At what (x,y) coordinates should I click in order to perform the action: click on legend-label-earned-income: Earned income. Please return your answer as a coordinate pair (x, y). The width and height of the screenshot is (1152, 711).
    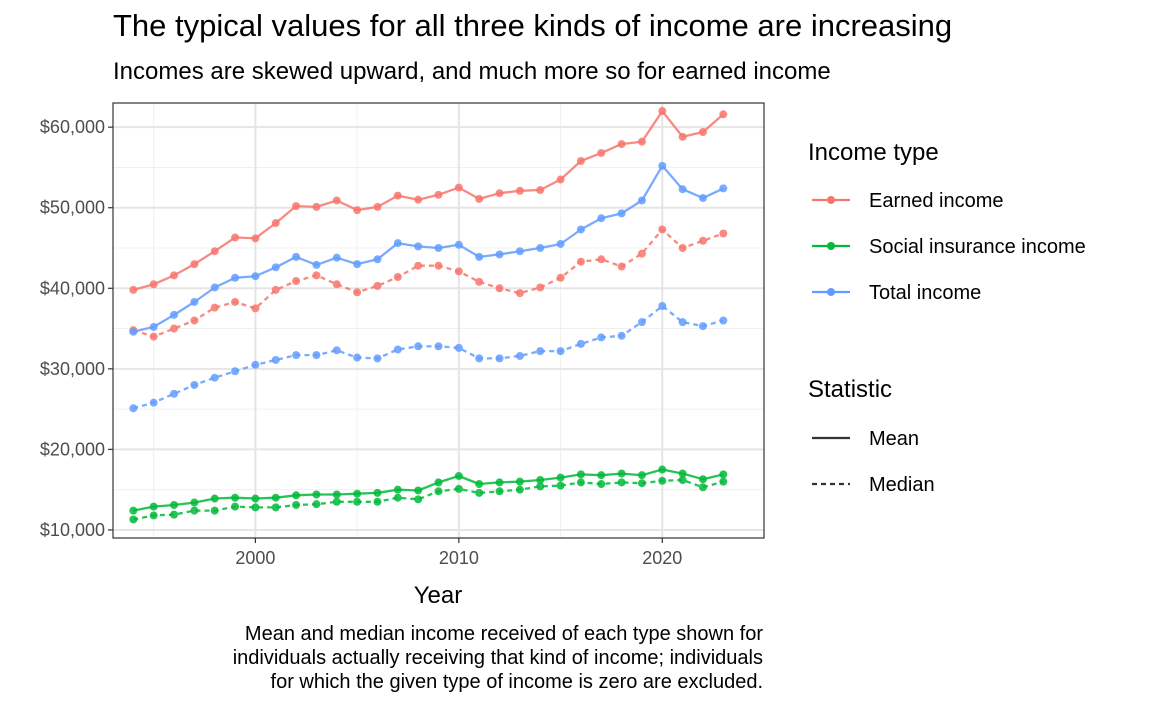
    Looking at the image, I should click on (936, 201).